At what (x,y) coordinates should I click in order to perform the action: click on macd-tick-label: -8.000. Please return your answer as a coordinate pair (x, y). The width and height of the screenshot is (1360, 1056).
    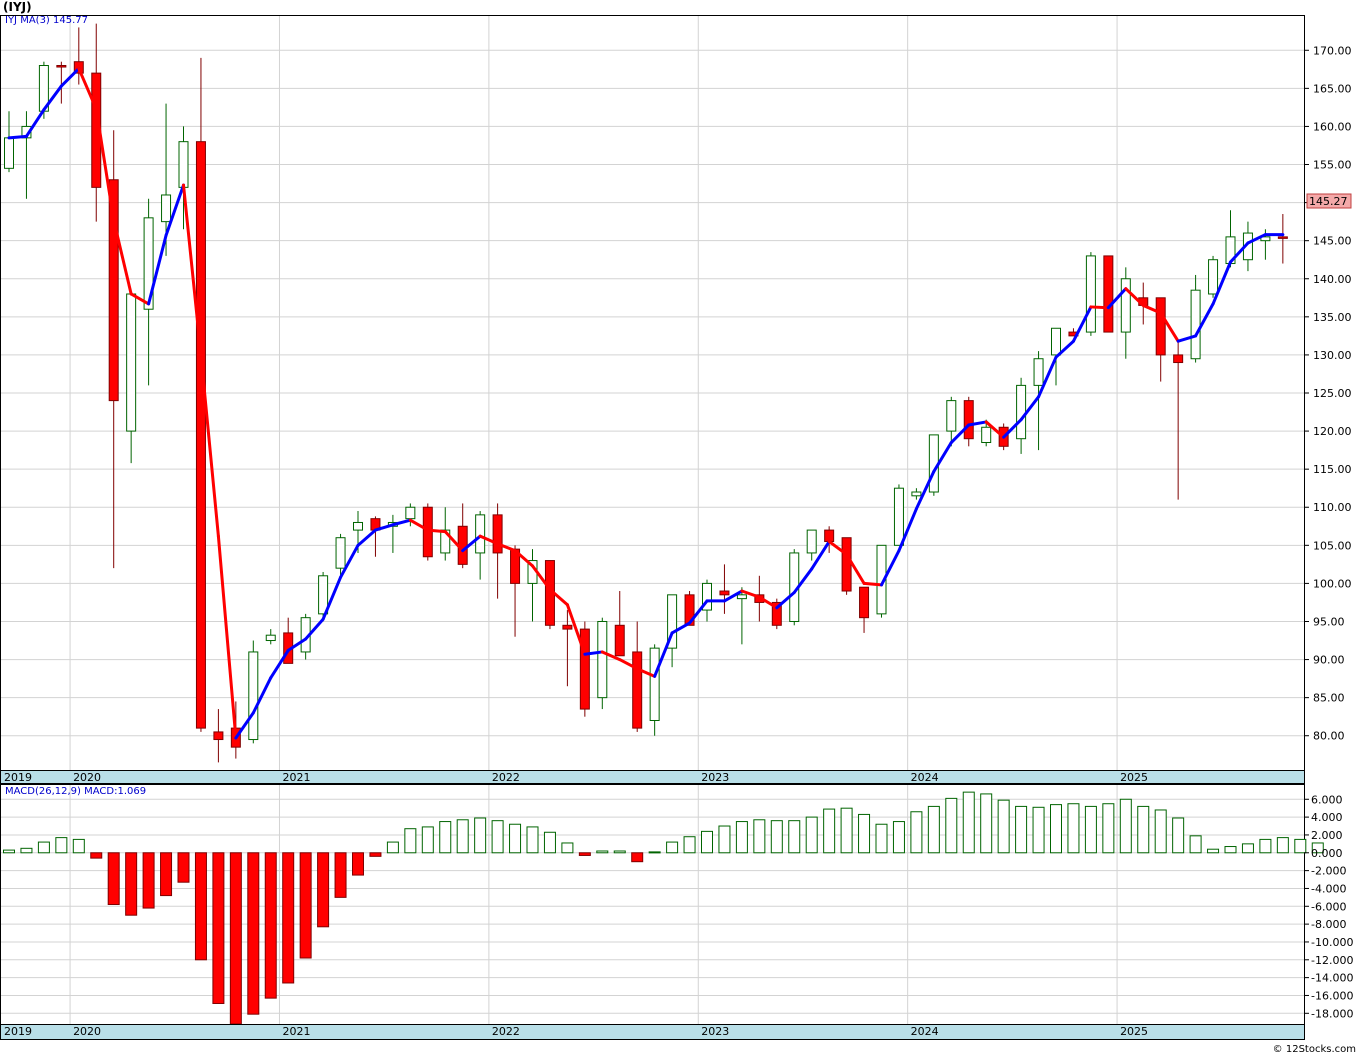
    Looking at the image, I should click on (1328, 924).